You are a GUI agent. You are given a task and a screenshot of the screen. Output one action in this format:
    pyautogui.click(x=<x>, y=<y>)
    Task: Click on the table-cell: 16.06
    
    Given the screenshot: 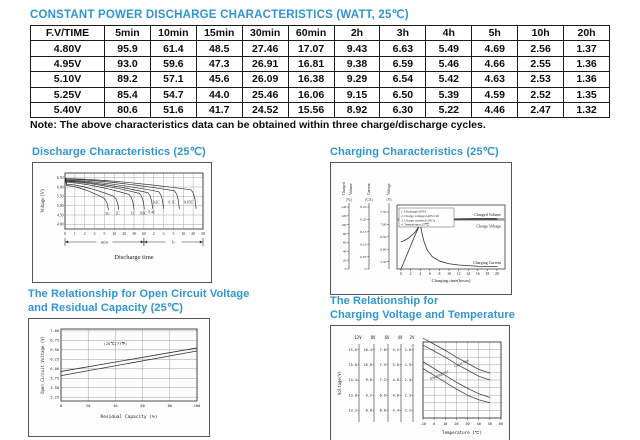 What is the action you would take?
    pyautogui.click(x=311, y=94)
    